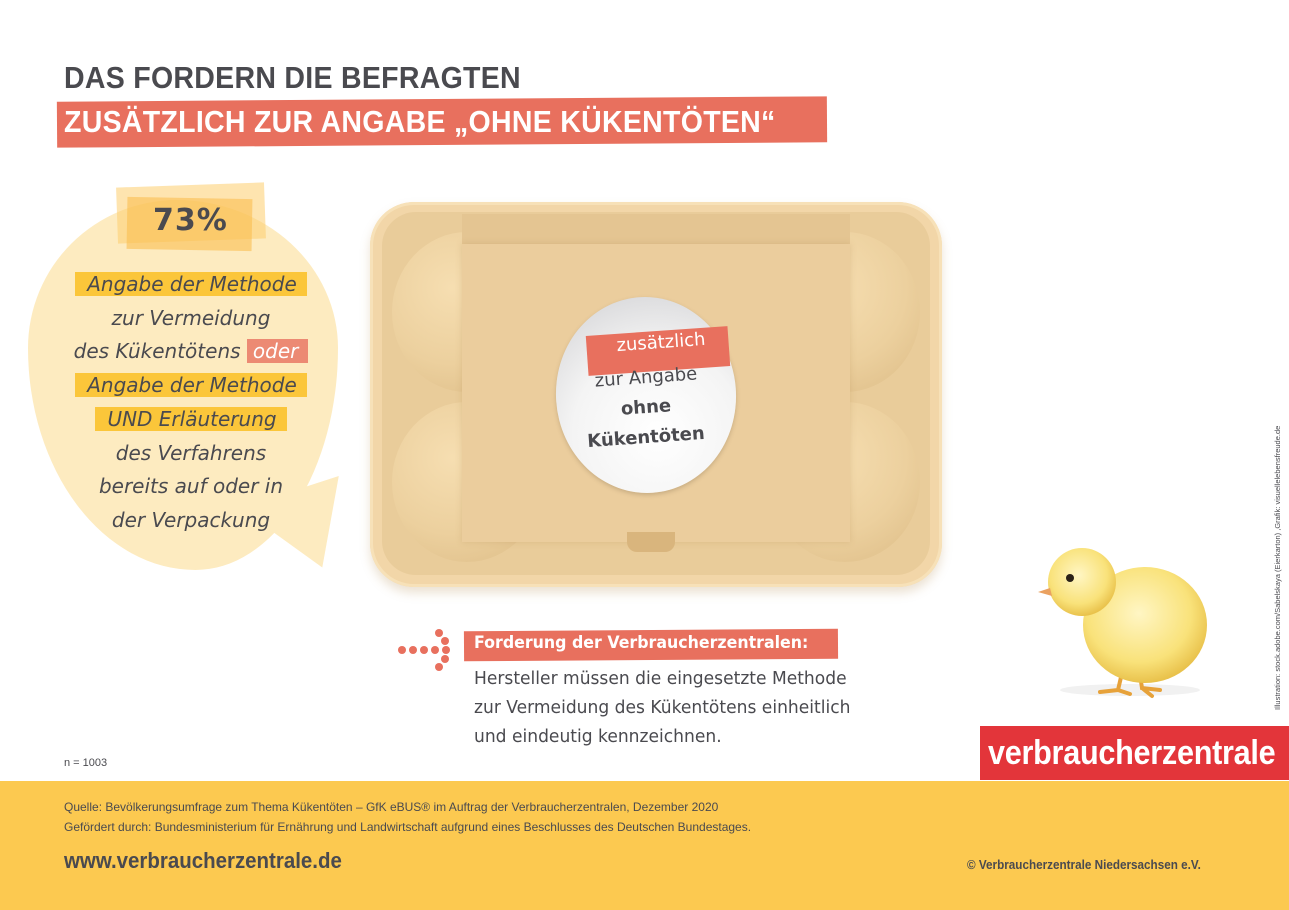  I want to click on footer, so click(644, 845).